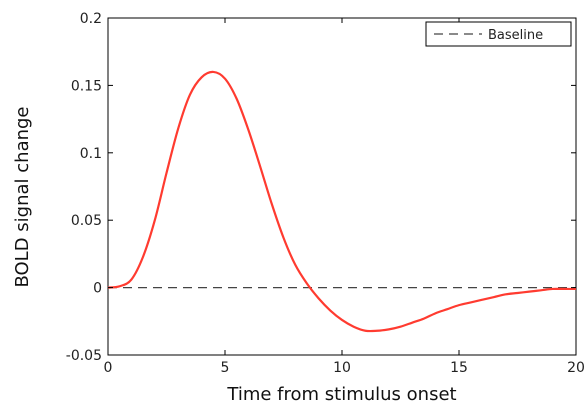  What do you see at coordinates (515, 35) in the screenshot?
I see `legend-label-baseline: Baseline` at bounding box center [515, 35].